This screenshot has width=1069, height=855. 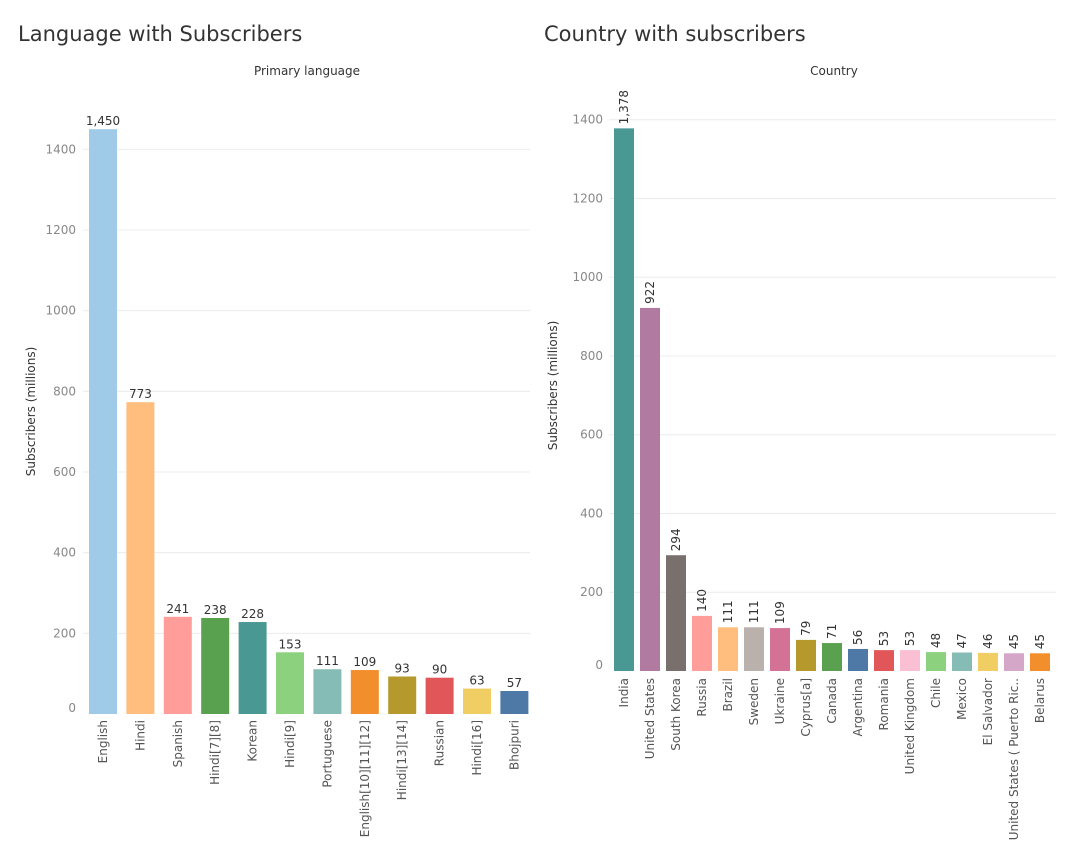 I want to click on language-category-label: Korean, so click(x=253, y=741).